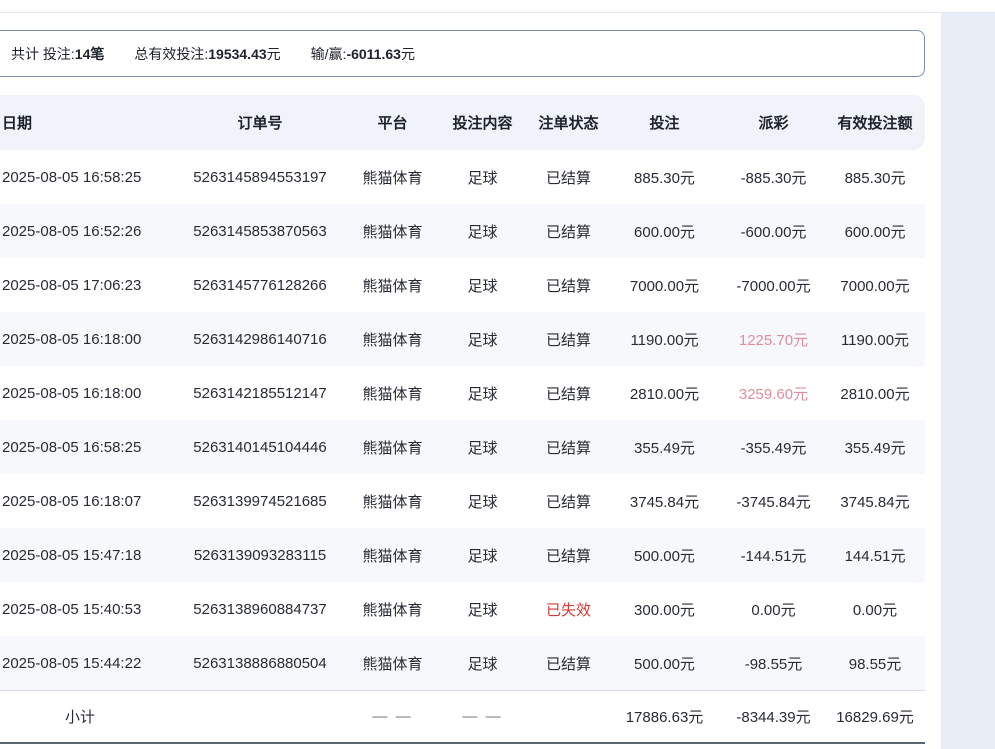 Image resolution: width=995 pixels, height=749 pixels. I want to click on cell-valid-amount: 98.55元, so click(875, 664).